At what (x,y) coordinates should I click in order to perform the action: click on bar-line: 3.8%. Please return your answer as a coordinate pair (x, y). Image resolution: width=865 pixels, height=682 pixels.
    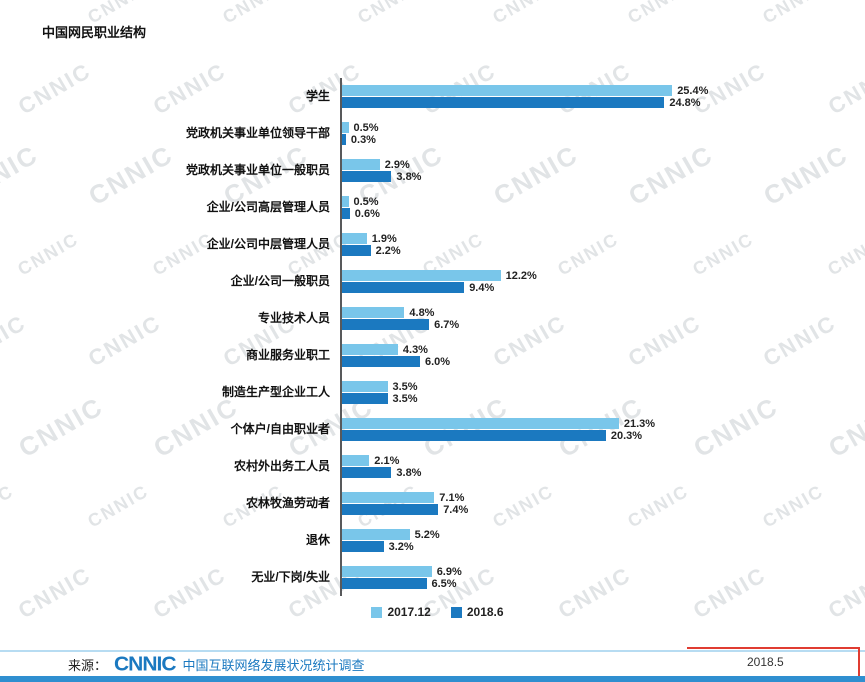
    Looking at the image, I should click on (588, 177).